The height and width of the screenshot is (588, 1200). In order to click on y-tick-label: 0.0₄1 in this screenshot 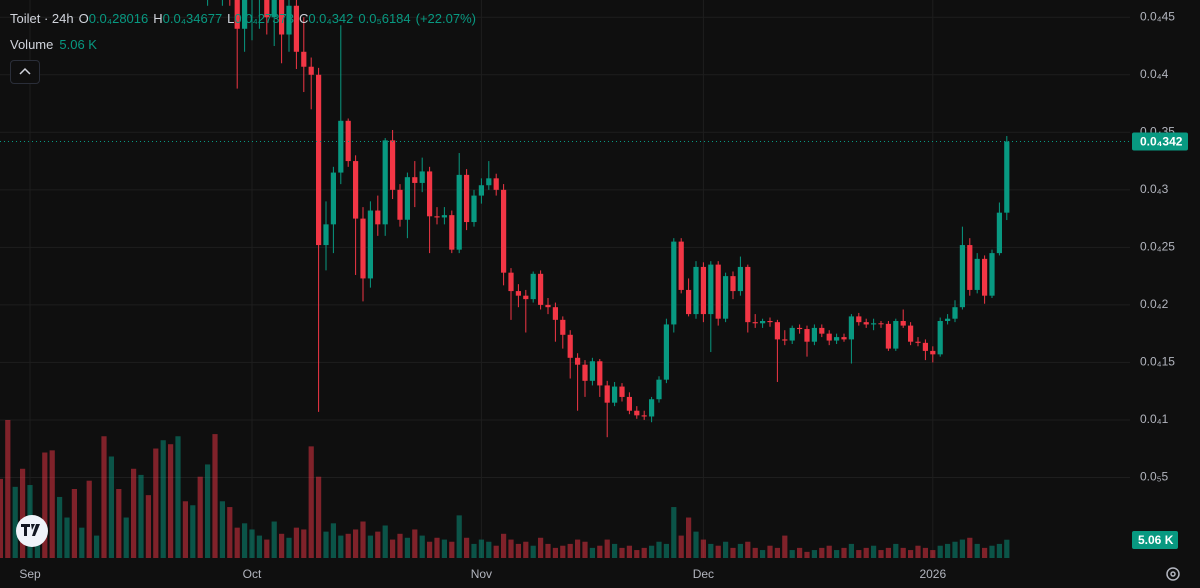, I will do `click(1154, 419)`.